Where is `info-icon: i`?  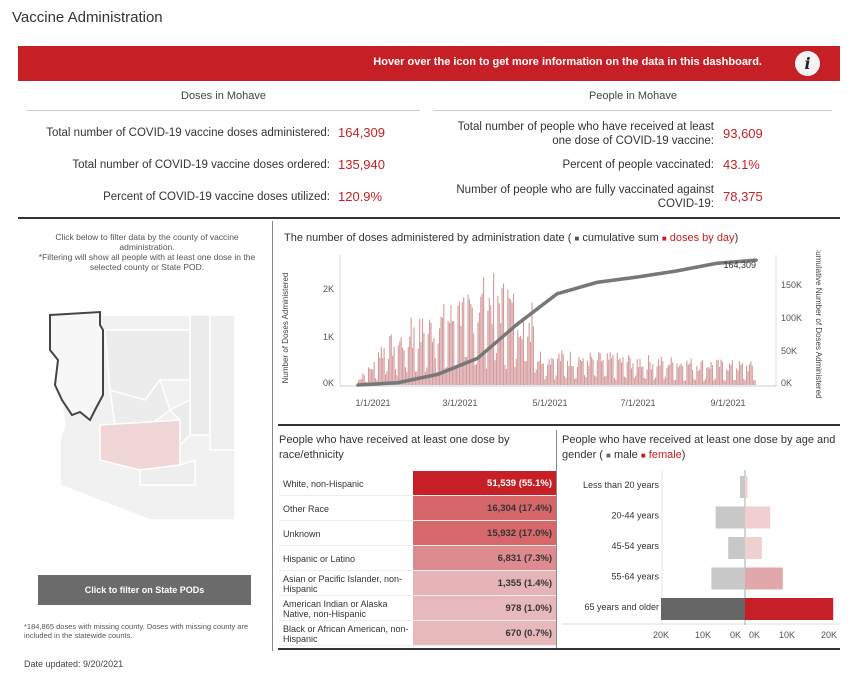 info-icon: i is located at coordinates (807, 63).